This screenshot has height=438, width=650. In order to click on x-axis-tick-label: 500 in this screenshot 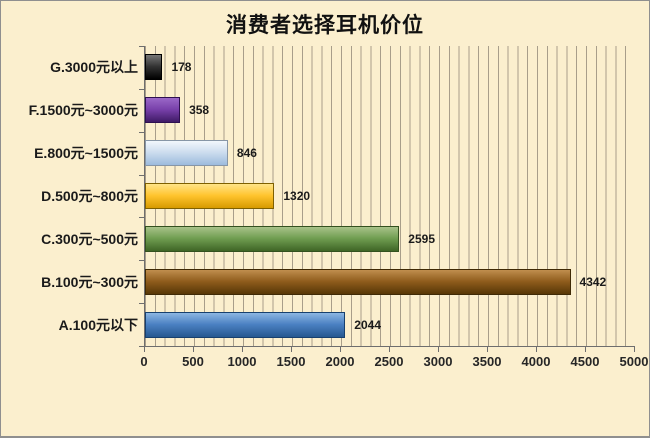, I will do `click(193, 361)`.